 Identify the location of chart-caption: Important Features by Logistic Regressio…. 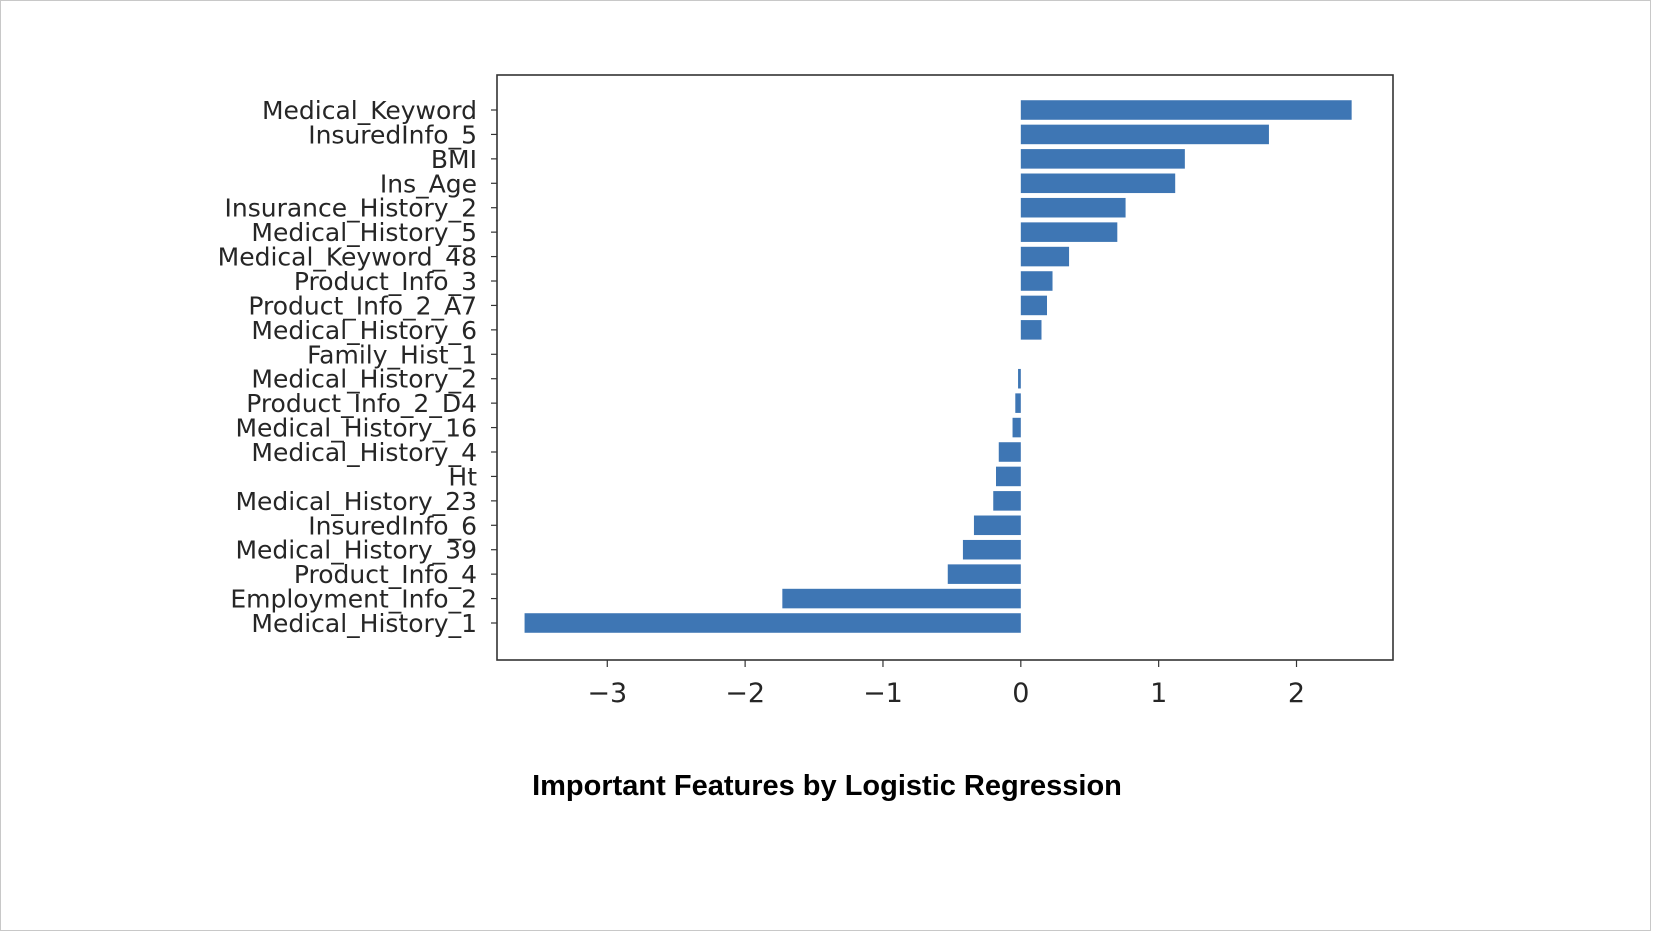
(827, 786).